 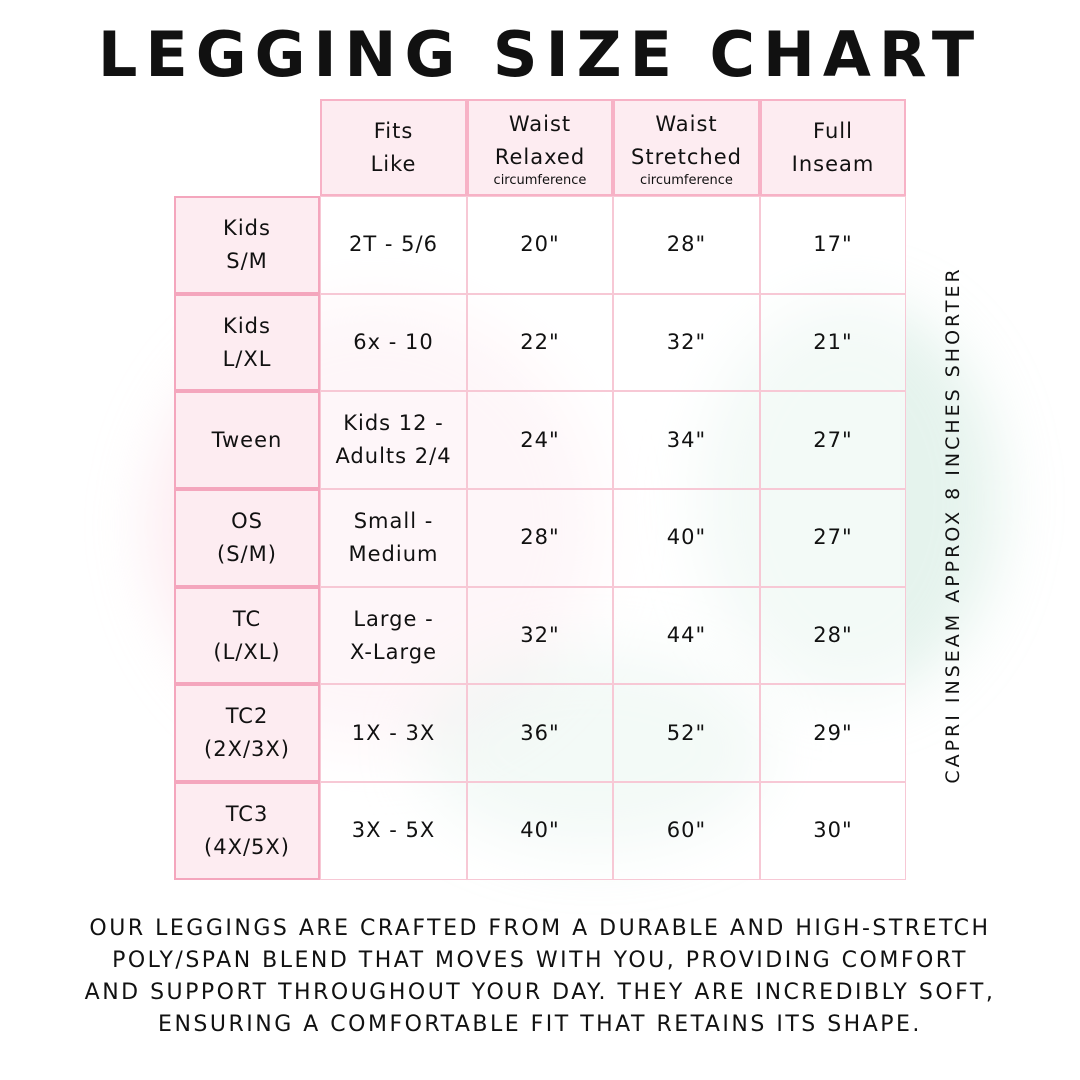 I want to click on column-header: Fits Like, so click(x=393, y=147).